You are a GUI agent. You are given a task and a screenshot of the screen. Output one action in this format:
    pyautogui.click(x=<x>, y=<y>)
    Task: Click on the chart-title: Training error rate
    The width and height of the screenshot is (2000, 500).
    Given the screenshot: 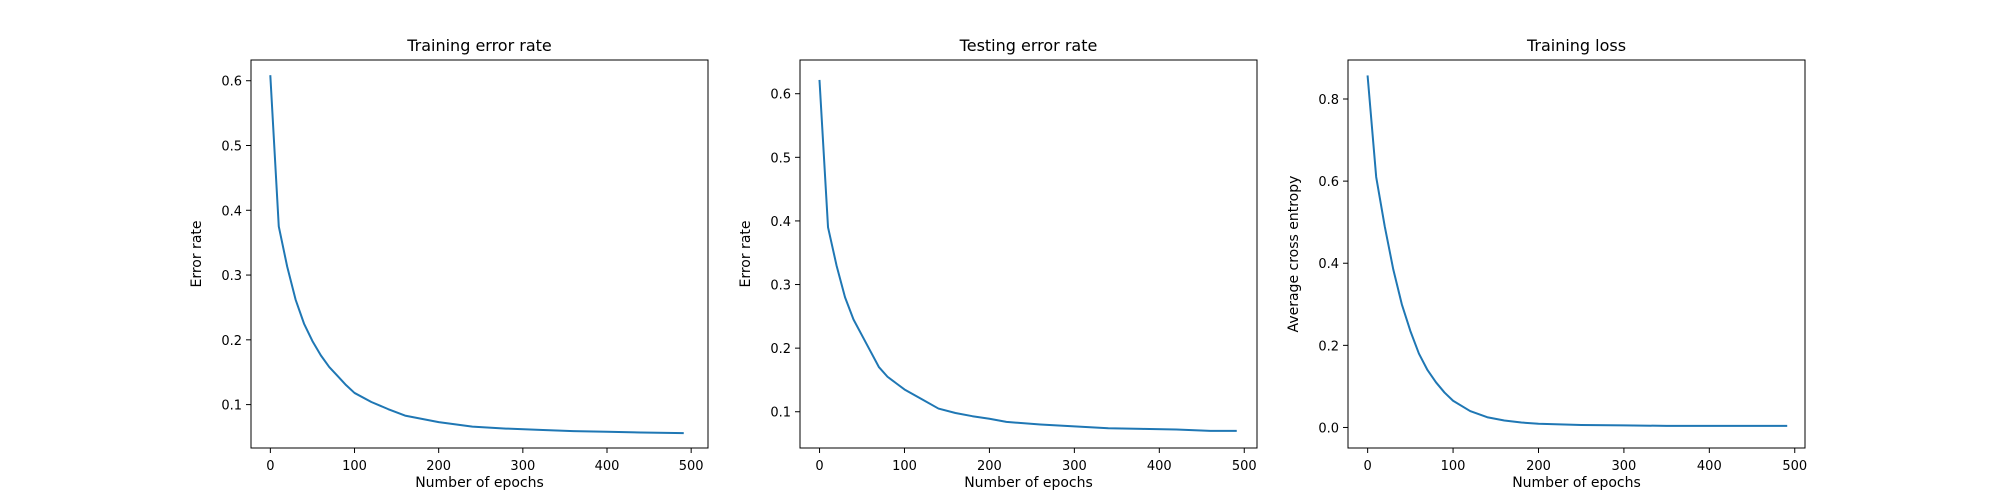 What is the action you would take?
    pyautogui.click(x=479, y=45)
    